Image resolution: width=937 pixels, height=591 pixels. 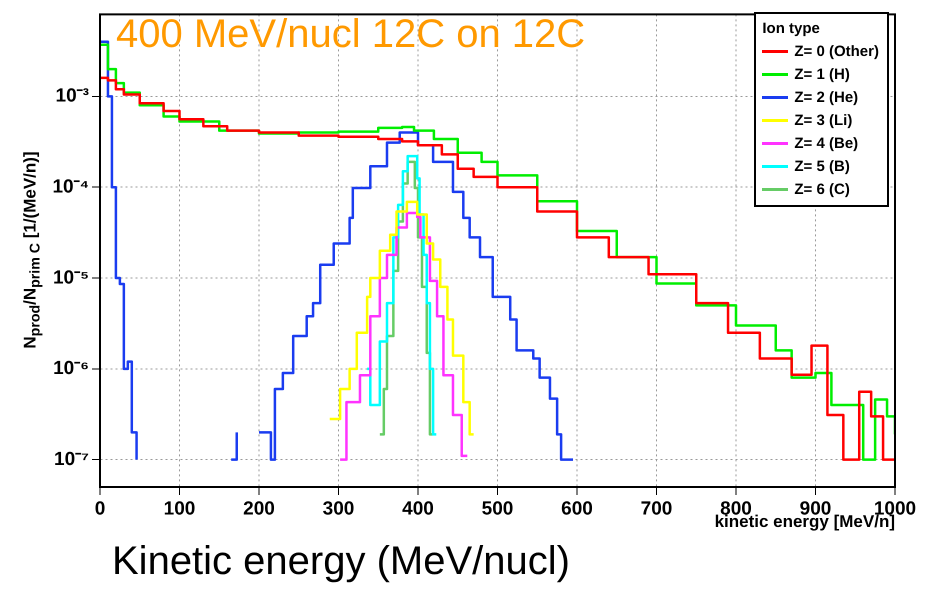 I want to click on legend-label: Z= 1 (H), so click(x=822, y=75).